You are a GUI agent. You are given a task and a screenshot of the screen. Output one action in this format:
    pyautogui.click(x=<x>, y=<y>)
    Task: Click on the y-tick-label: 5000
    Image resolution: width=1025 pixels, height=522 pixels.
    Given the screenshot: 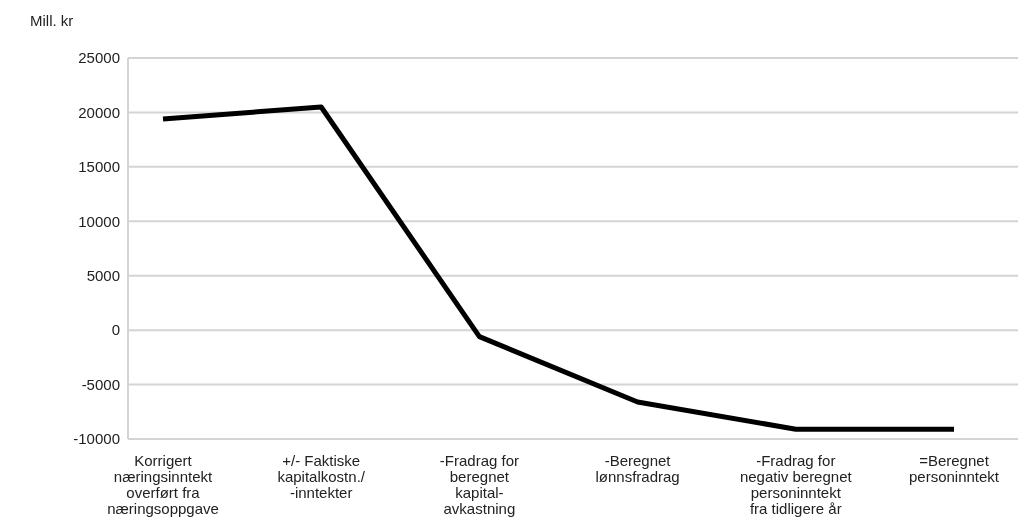 What is the action you would take?
    pyautogui.click(x=103, y=276)
    